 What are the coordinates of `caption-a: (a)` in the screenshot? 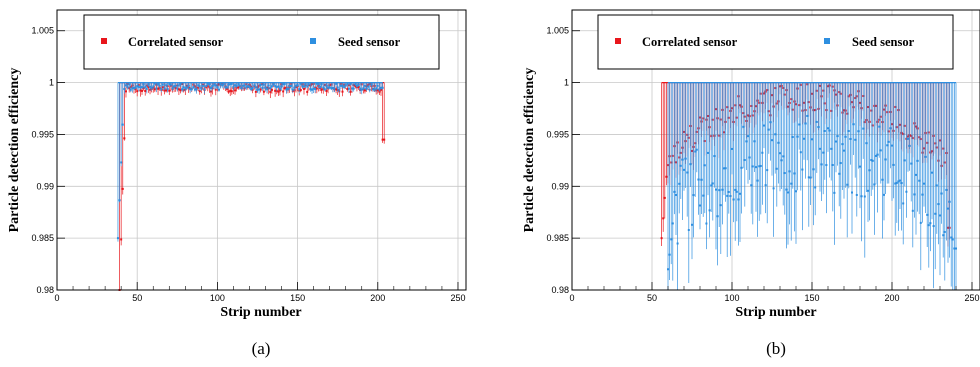 It's located at (261, 348).